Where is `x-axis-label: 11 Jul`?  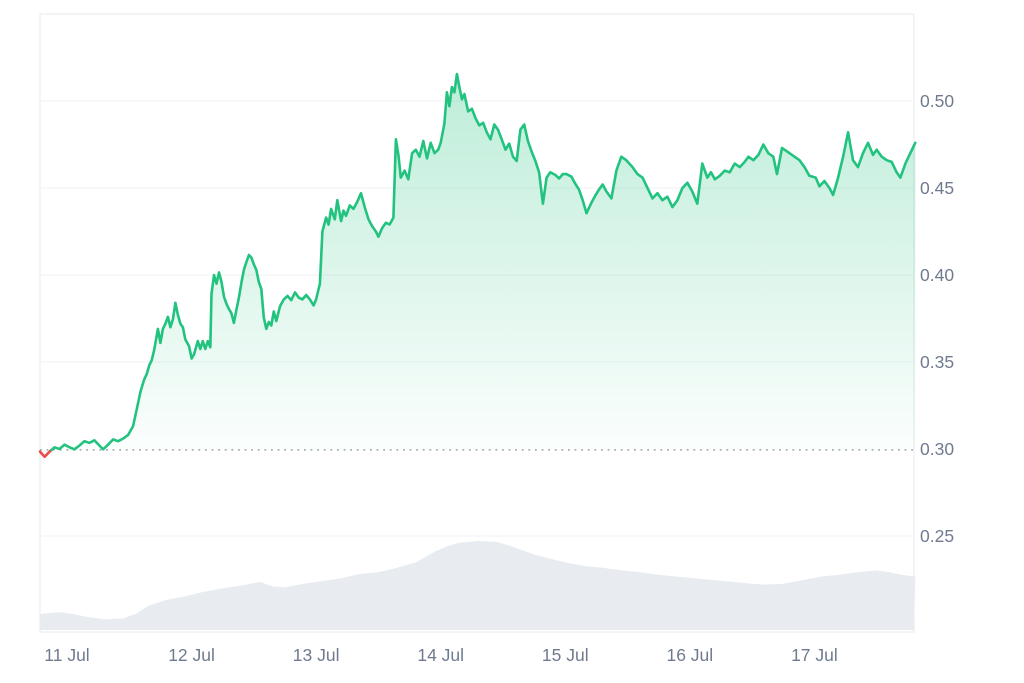
x-axis-label: 11 Jul is located at coordinates (66, 655).